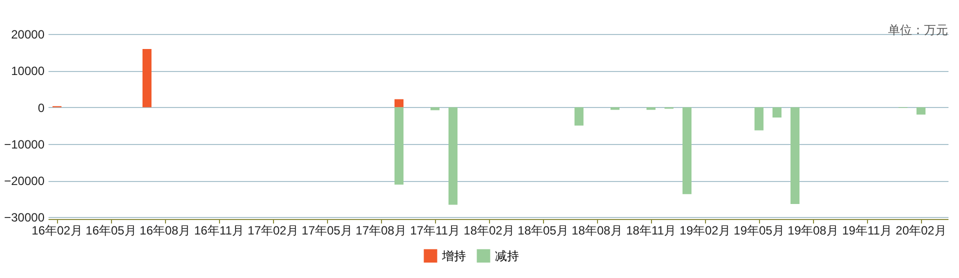  Describe the element at coordinates (24, 181) in the screenshot. I see `y-tick-label: −20000` at that location.